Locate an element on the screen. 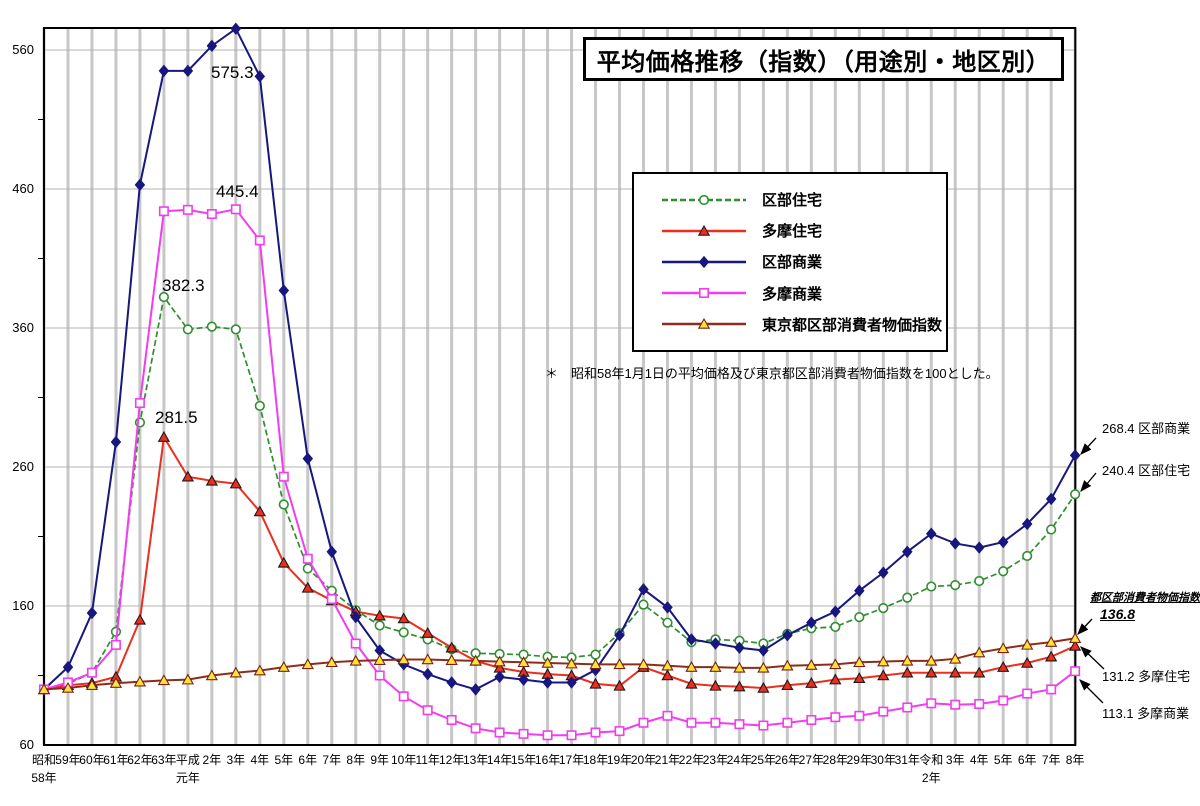 Image resolution: width=1200 pixels, height=806 pixels. x-tick-label: 5年 is located at coordinates (284, 760).